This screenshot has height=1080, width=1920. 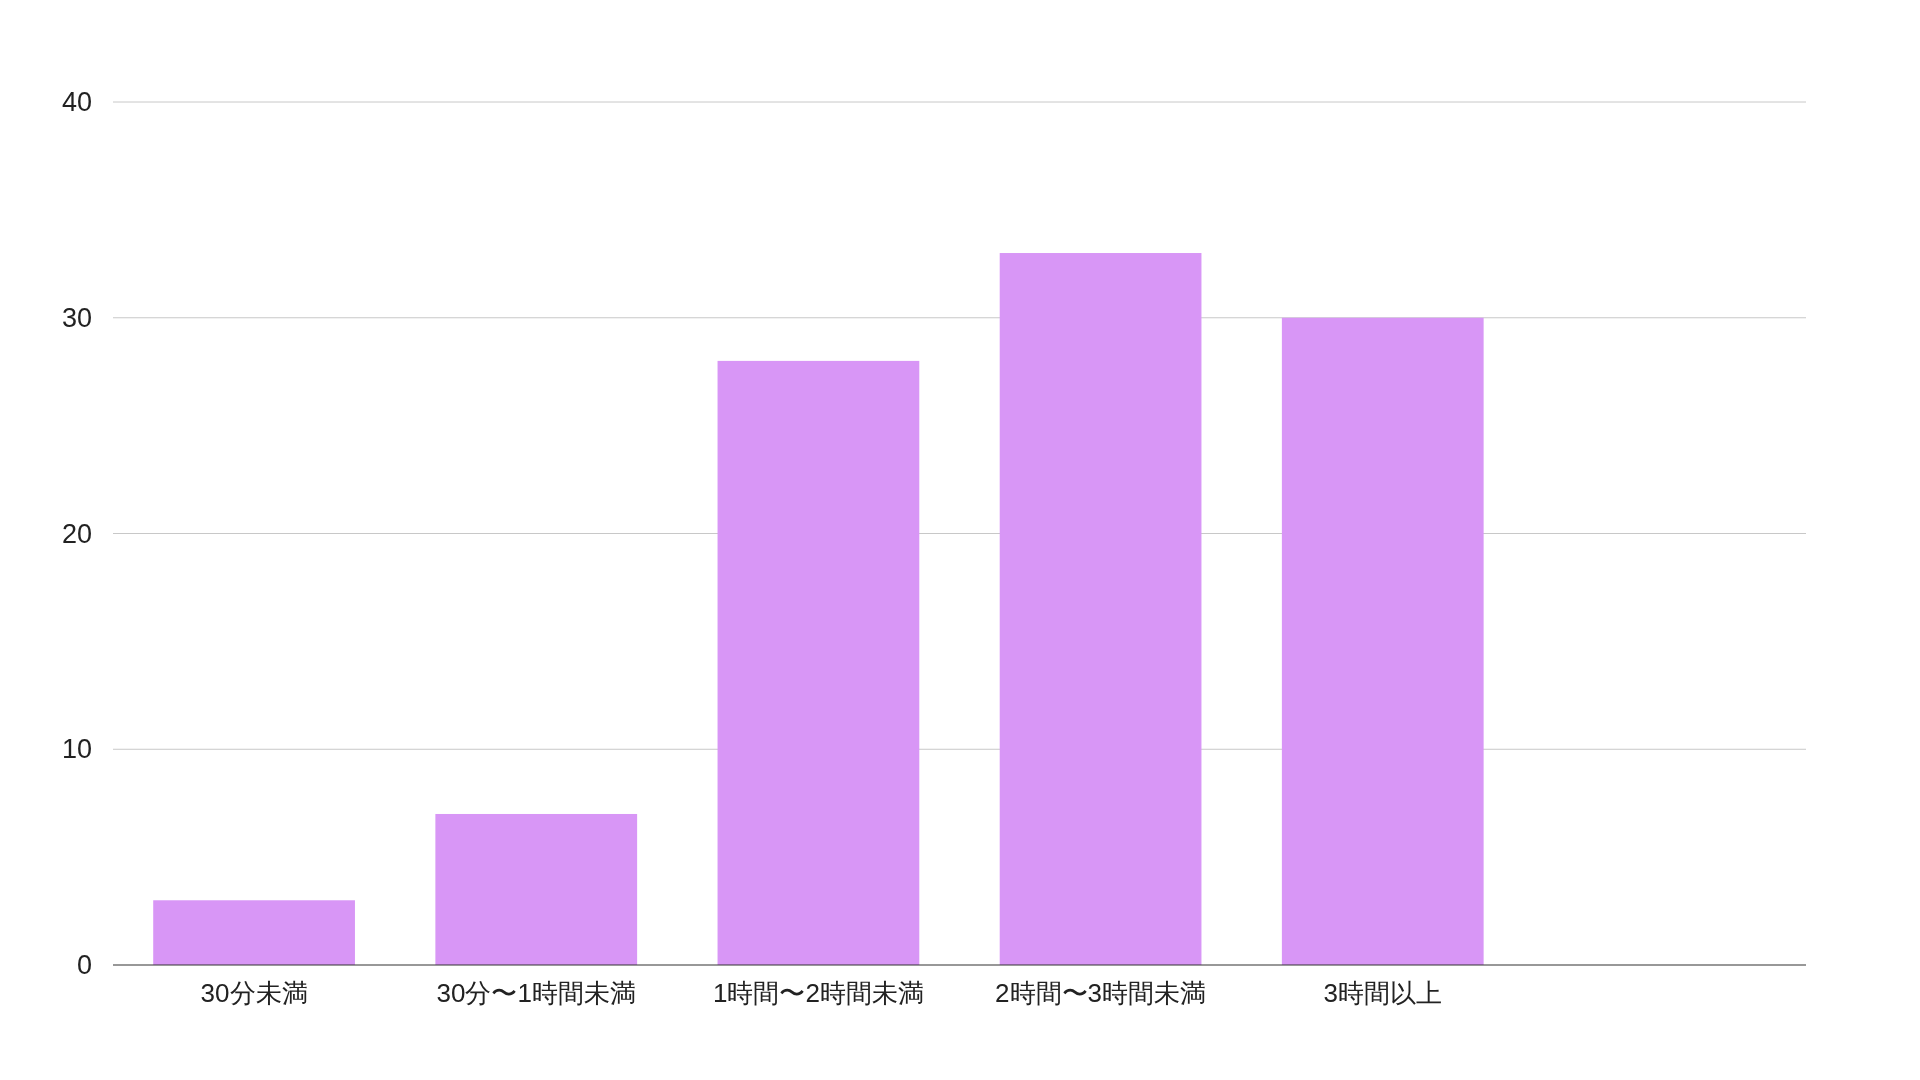 What do you see at coordinates (818, 993) in the screenshot?
I see `x-tick-label: 1時間〜2時間未満` at bounding box center [818, 993].